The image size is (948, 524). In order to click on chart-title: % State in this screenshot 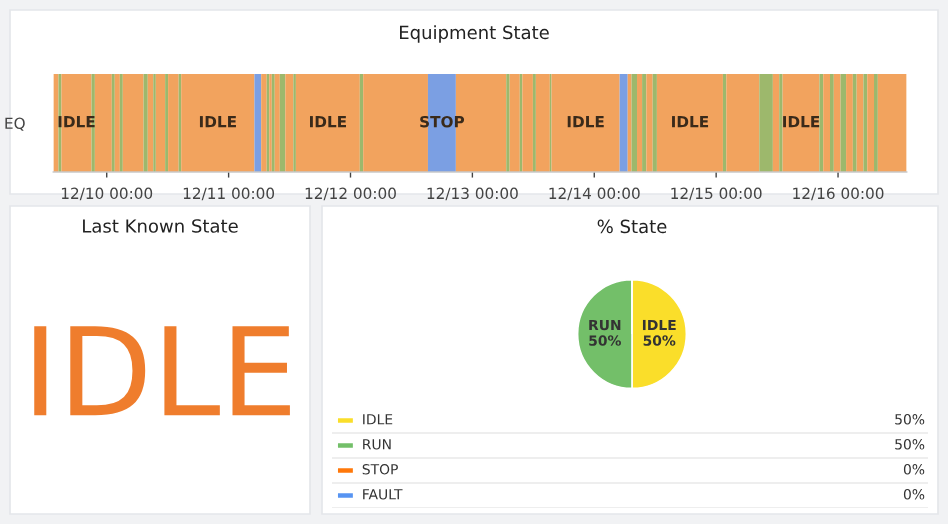, I will do `click(632, 226)`.